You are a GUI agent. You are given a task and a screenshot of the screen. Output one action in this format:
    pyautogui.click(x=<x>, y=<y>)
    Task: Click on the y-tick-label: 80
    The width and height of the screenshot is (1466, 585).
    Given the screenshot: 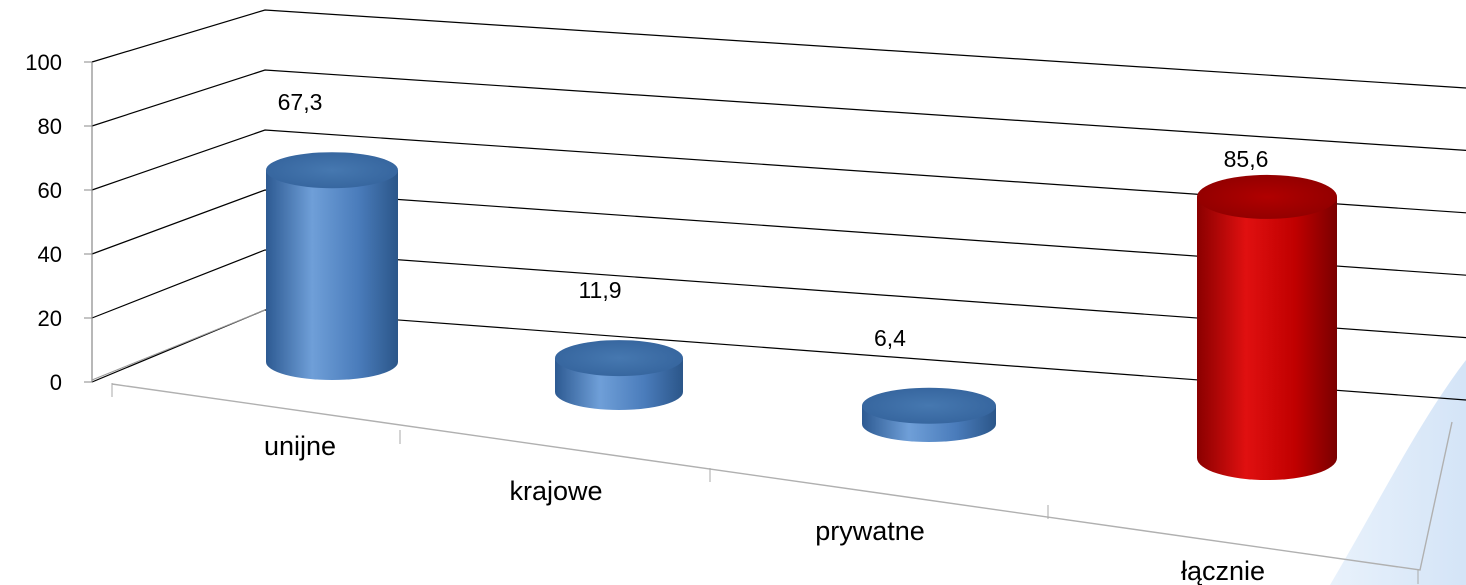 What is the action you would take?
    pyautogui.click(x=50, y=126)
    